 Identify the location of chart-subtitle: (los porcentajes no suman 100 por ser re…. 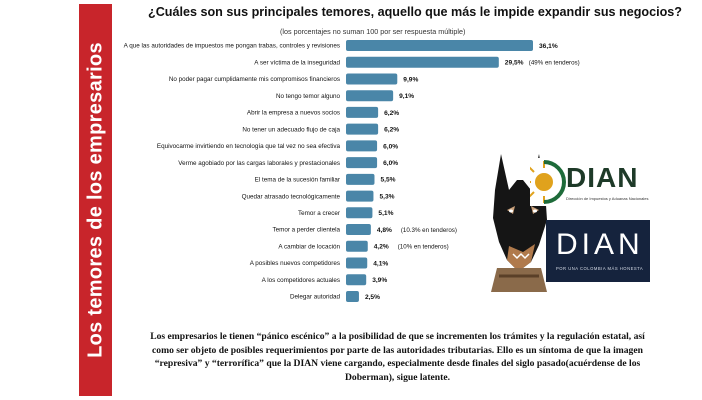
(373, 31).